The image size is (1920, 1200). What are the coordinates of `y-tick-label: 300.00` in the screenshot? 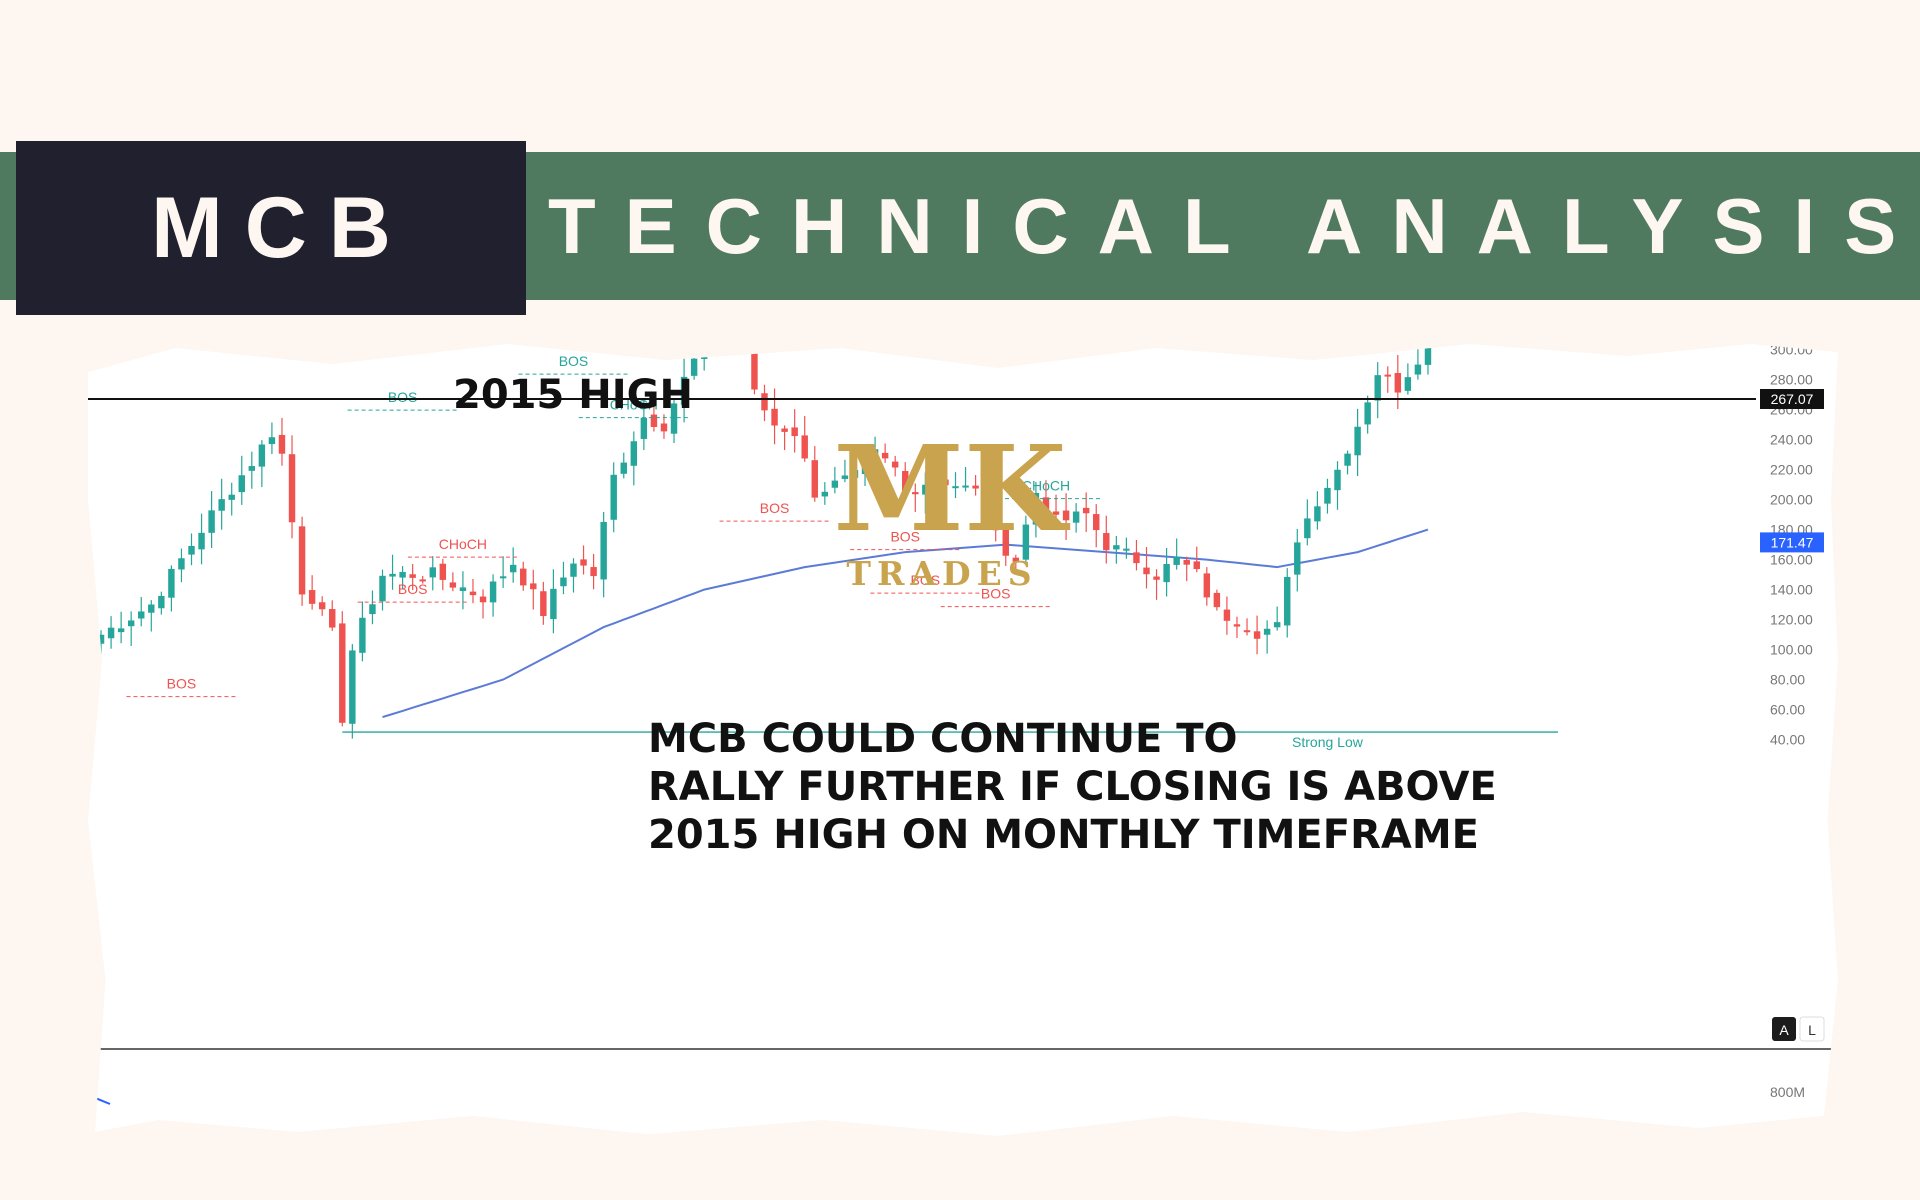 It's located at (1791, 350).